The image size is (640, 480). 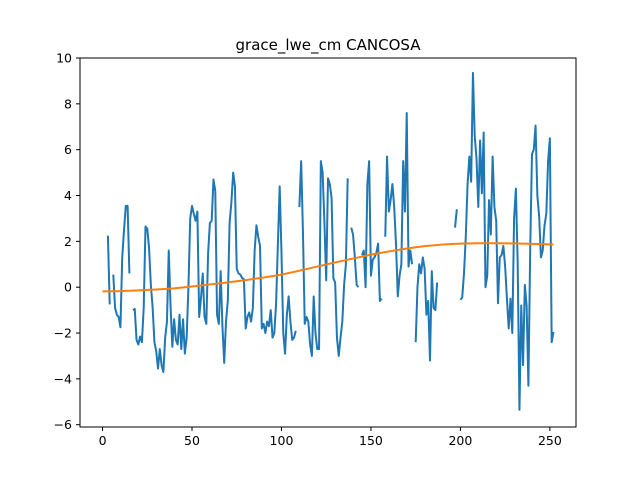 What do you see at coordinates (63, 333) in the screenshot?
I see `y-tick-label: −2` at bounding box center [63, 333].